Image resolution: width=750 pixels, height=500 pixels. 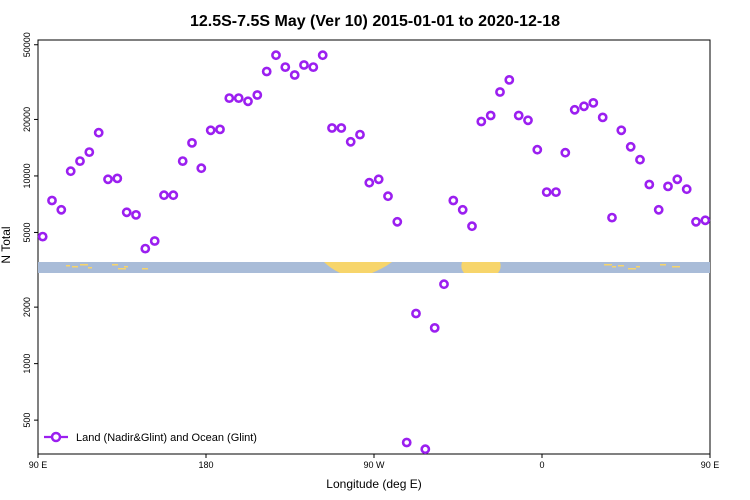 What do you see at coordinates (166, 438) in the screenshot?
I see `legend-label: Land (Nadir&Glint) and Ocean (Glint)` at bounding box center [166, 438].